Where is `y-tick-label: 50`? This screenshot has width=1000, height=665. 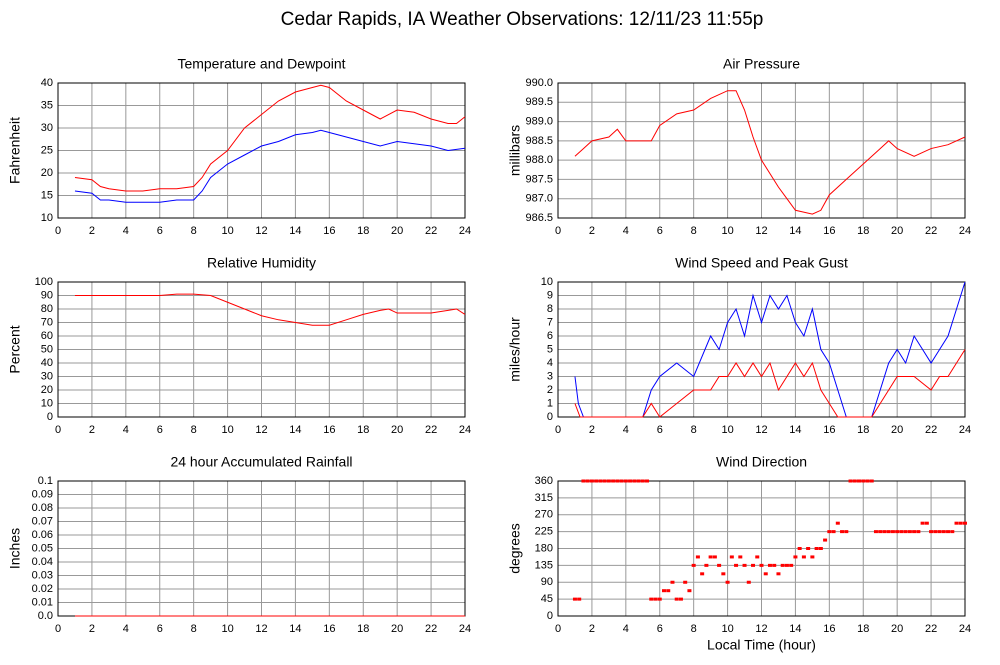 y-tick-label: 50 is located at coordinates (47, 349).